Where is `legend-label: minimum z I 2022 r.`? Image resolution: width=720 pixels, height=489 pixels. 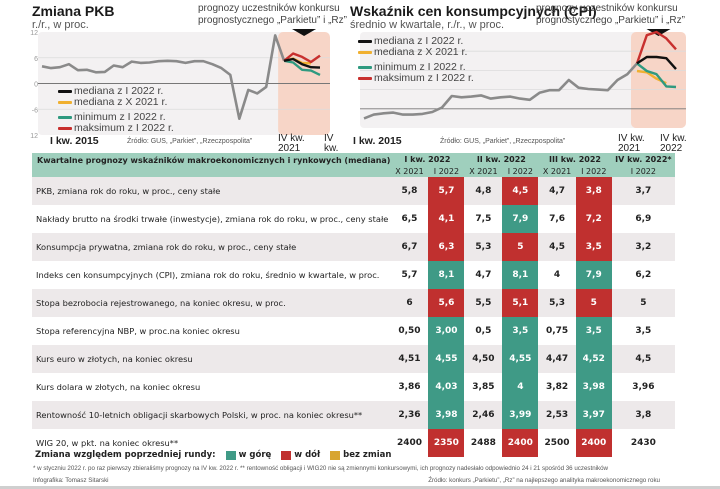 legend-label: minimum z I 2022 r. is located at coordinates (420, 67).